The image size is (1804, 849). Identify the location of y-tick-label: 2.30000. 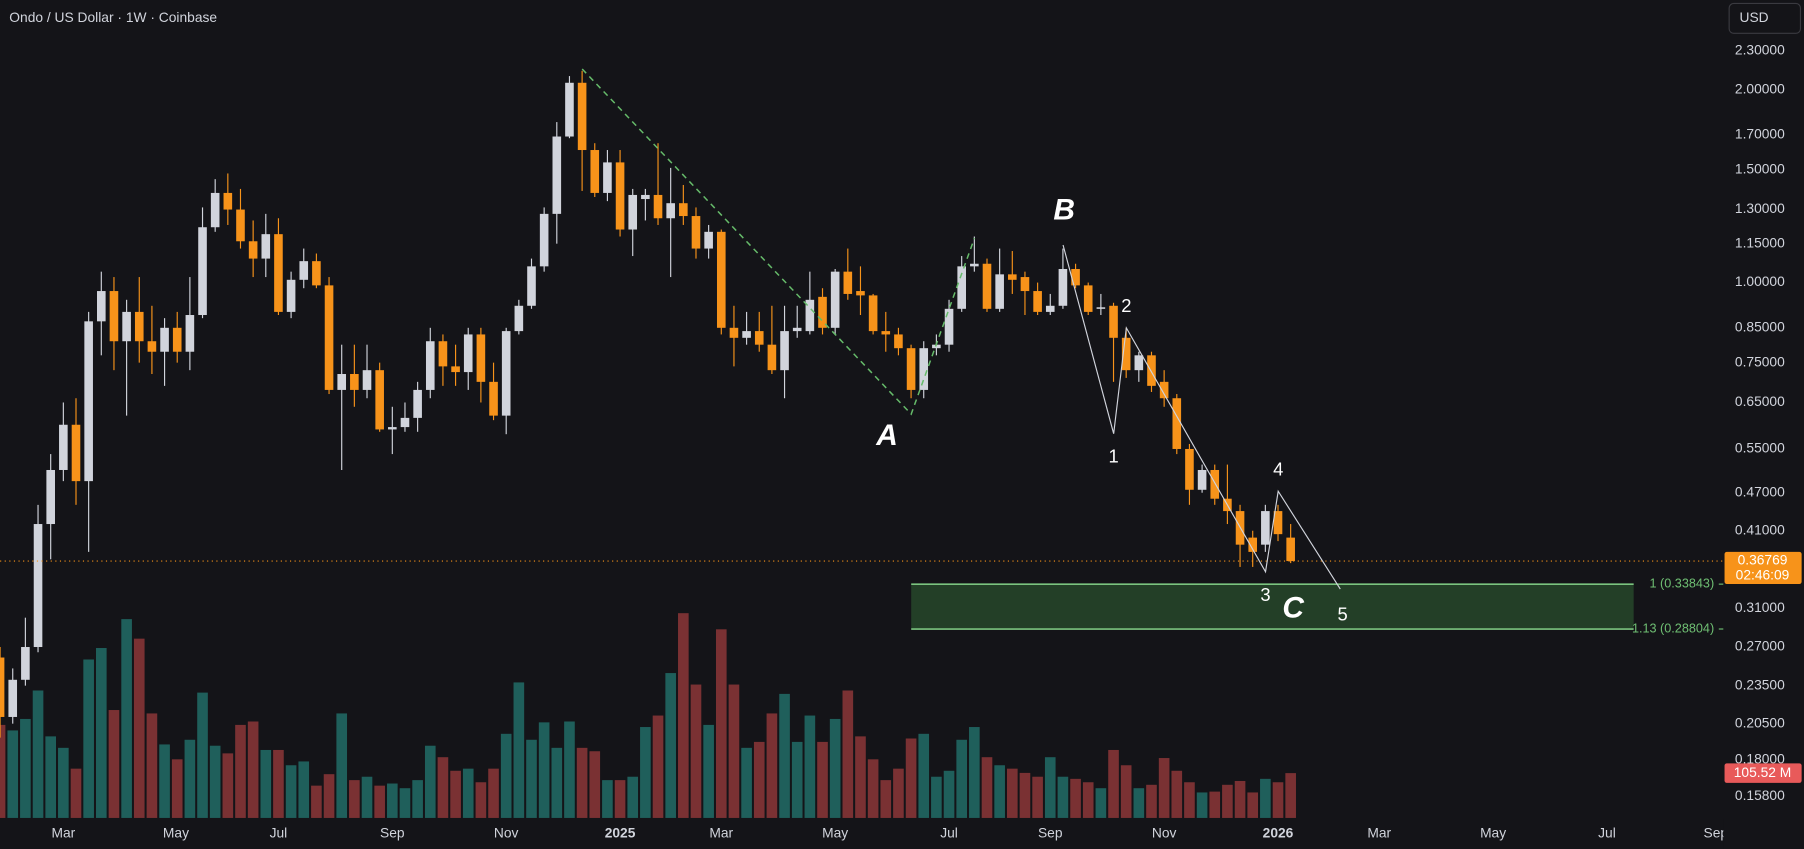
(1760, 49).